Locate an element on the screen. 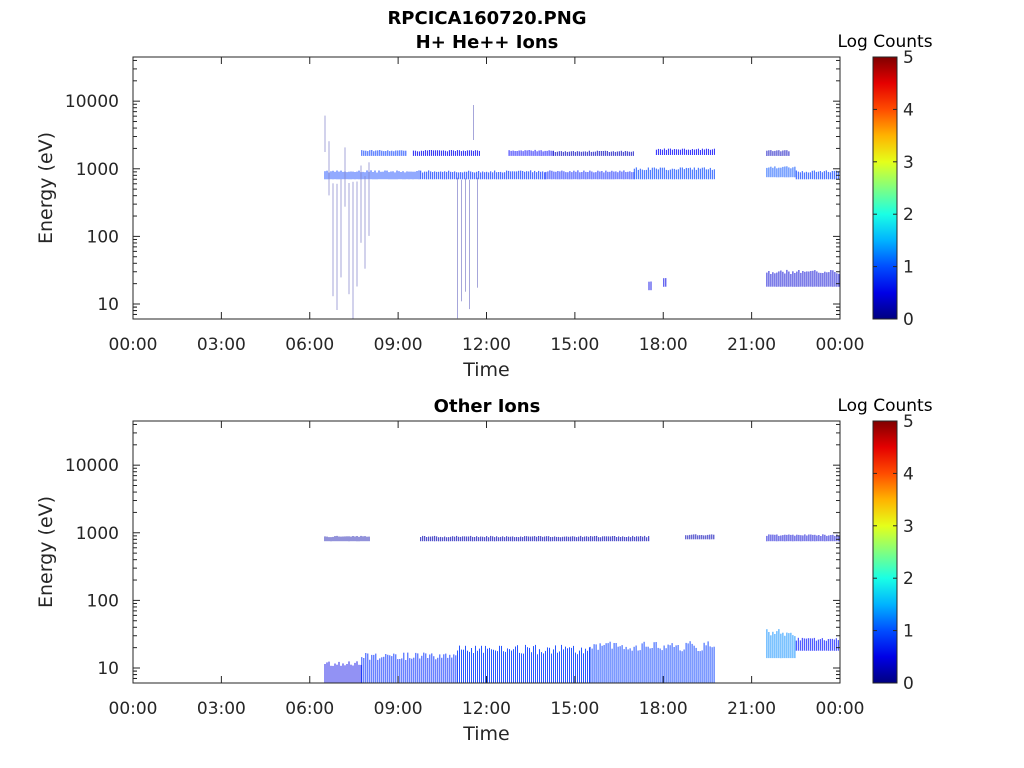 The image size is (1024, 768). y-axis-label: Energy (eV) is located at coordinates (46, 552).